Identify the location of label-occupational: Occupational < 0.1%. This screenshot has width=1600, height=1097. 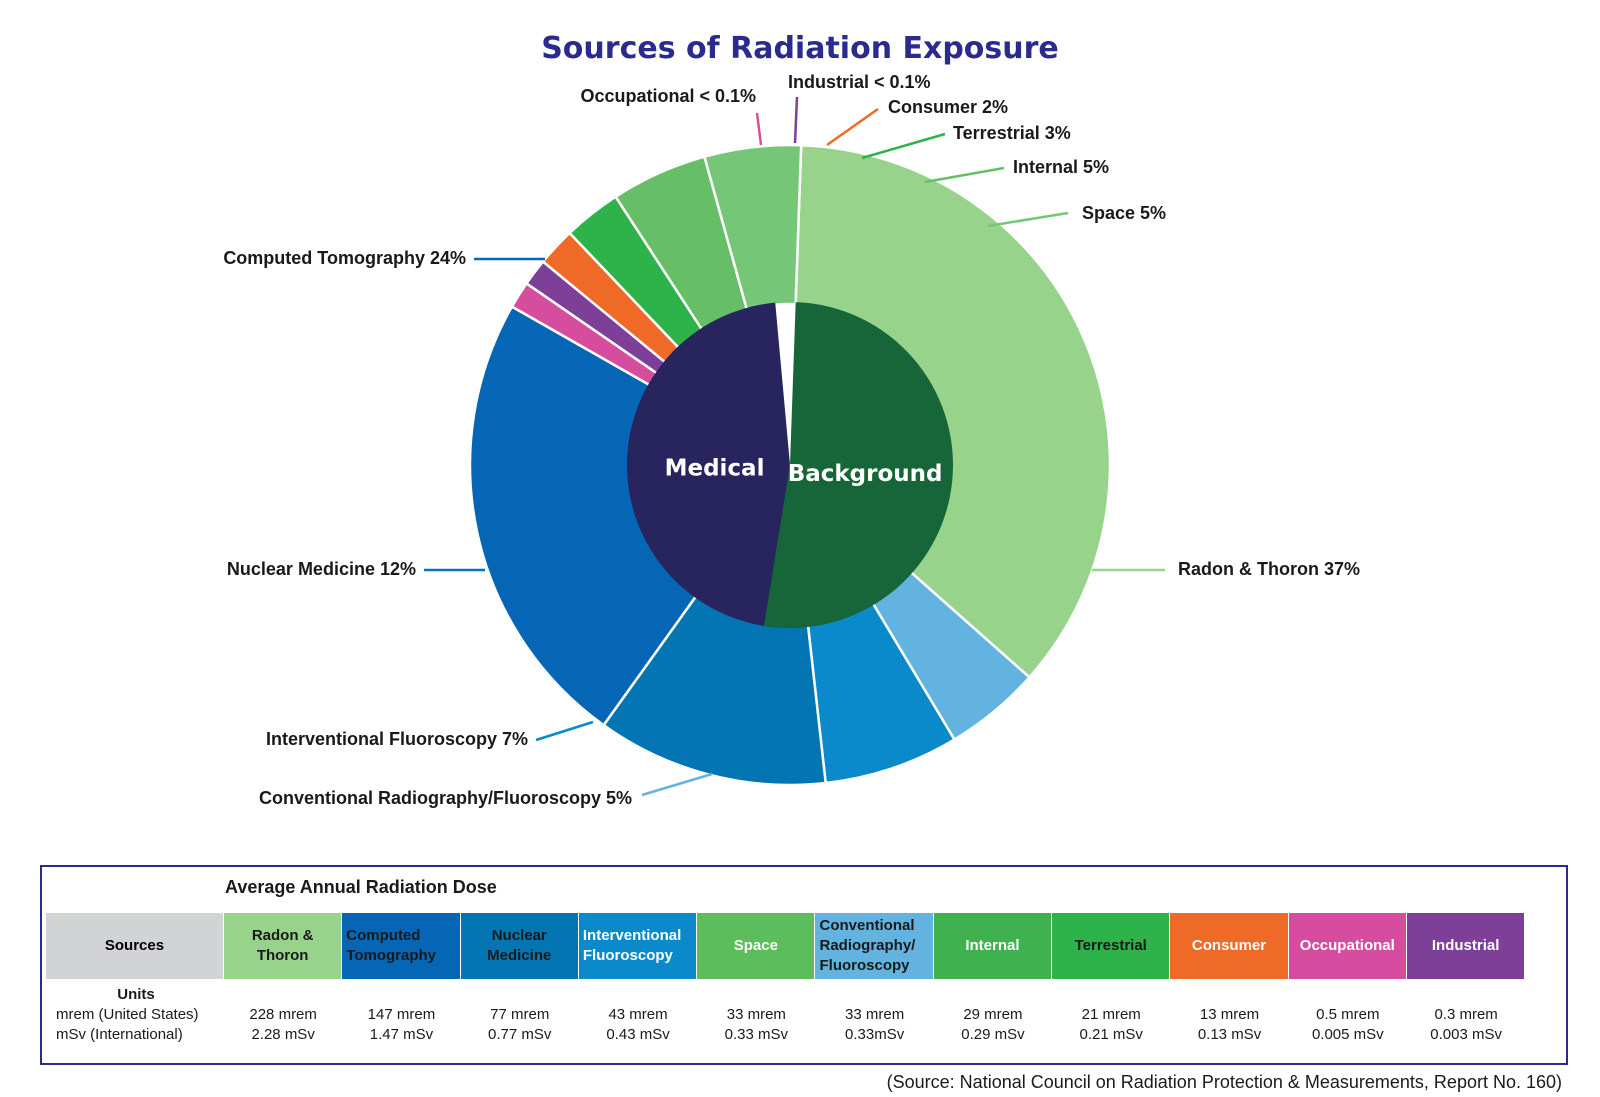
(668, 96).